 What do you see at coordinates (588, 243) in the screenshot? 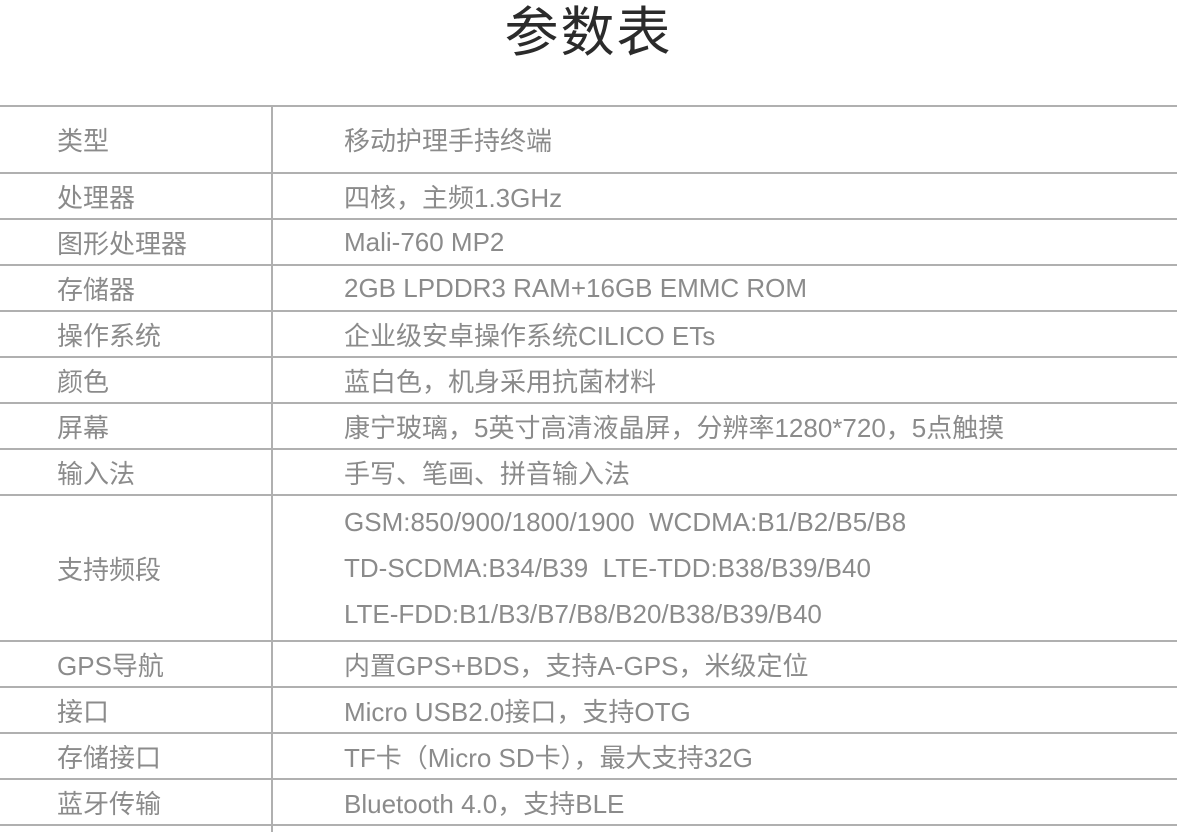
I see `table-row: 图形处理器 Mali-760 MP2` at bounding box center [588, 243].